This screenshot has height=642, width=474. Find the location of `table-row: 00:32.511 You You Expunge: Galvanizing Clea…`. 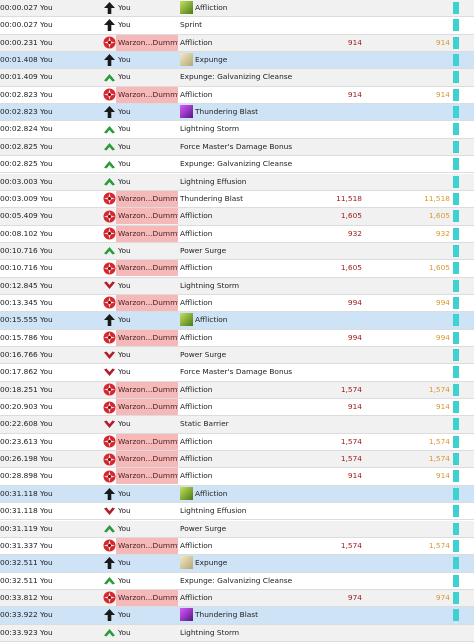

table-row: 00:32.511 You You Expunge: Galvanizing Clea… is located at coordinates (237, 581).